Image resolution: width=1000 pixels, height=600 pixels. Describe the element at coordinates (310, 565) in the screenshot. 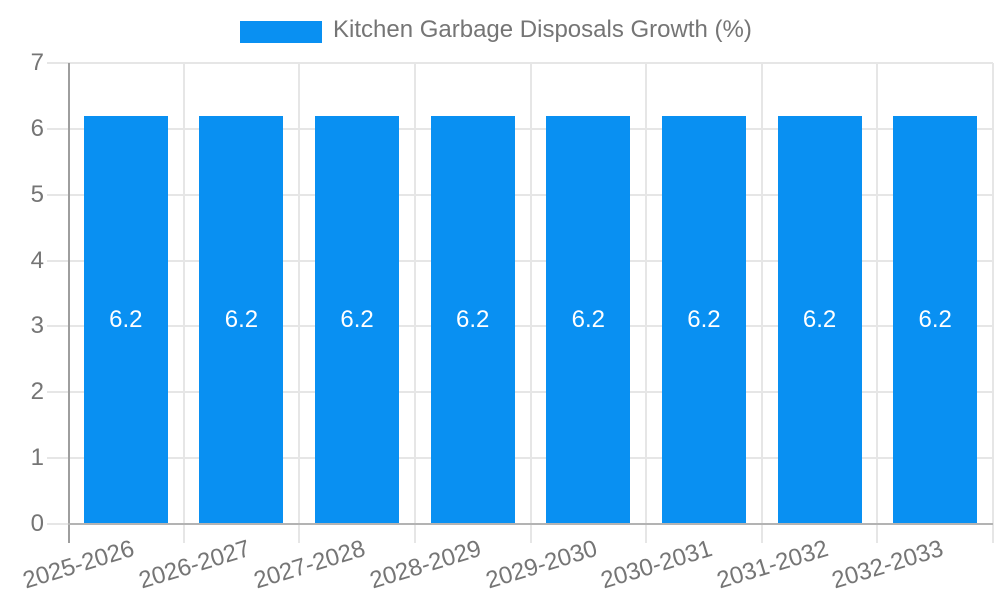

I see `x-axis-label: 2027-2028` at that location.